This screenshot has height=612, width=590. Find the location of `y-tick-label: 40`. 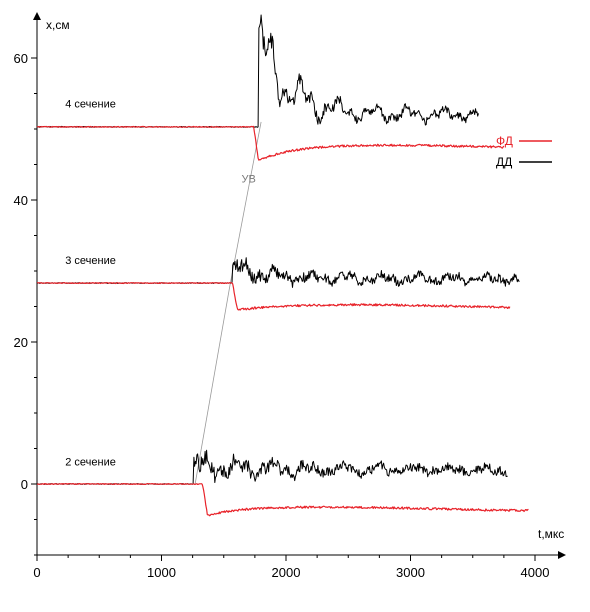

y-tick-label: 40 is located at coordinates (21, 200).